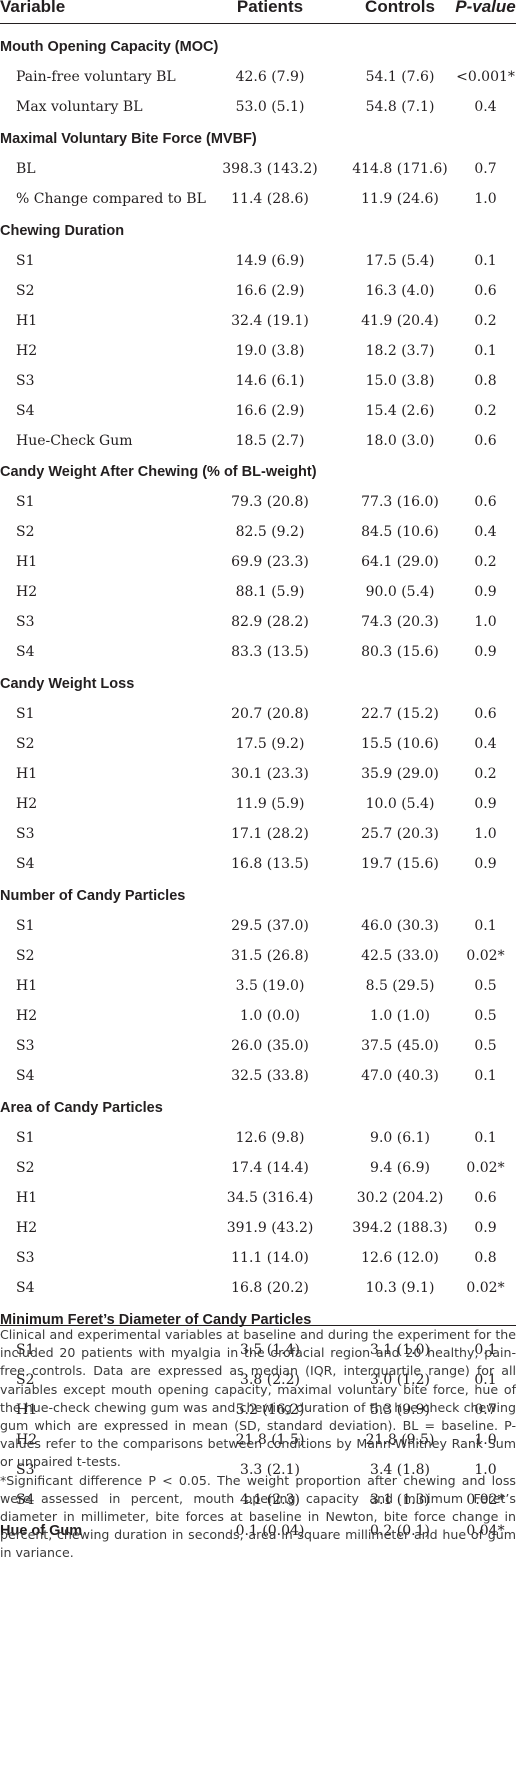 The height and width of the screenshot is (1776, 516). What do you see at coordinates (270, 1439) in the screenshot?
I see `cell-patients: 21.8 (1.5)` at bounding box center [270, 1439].